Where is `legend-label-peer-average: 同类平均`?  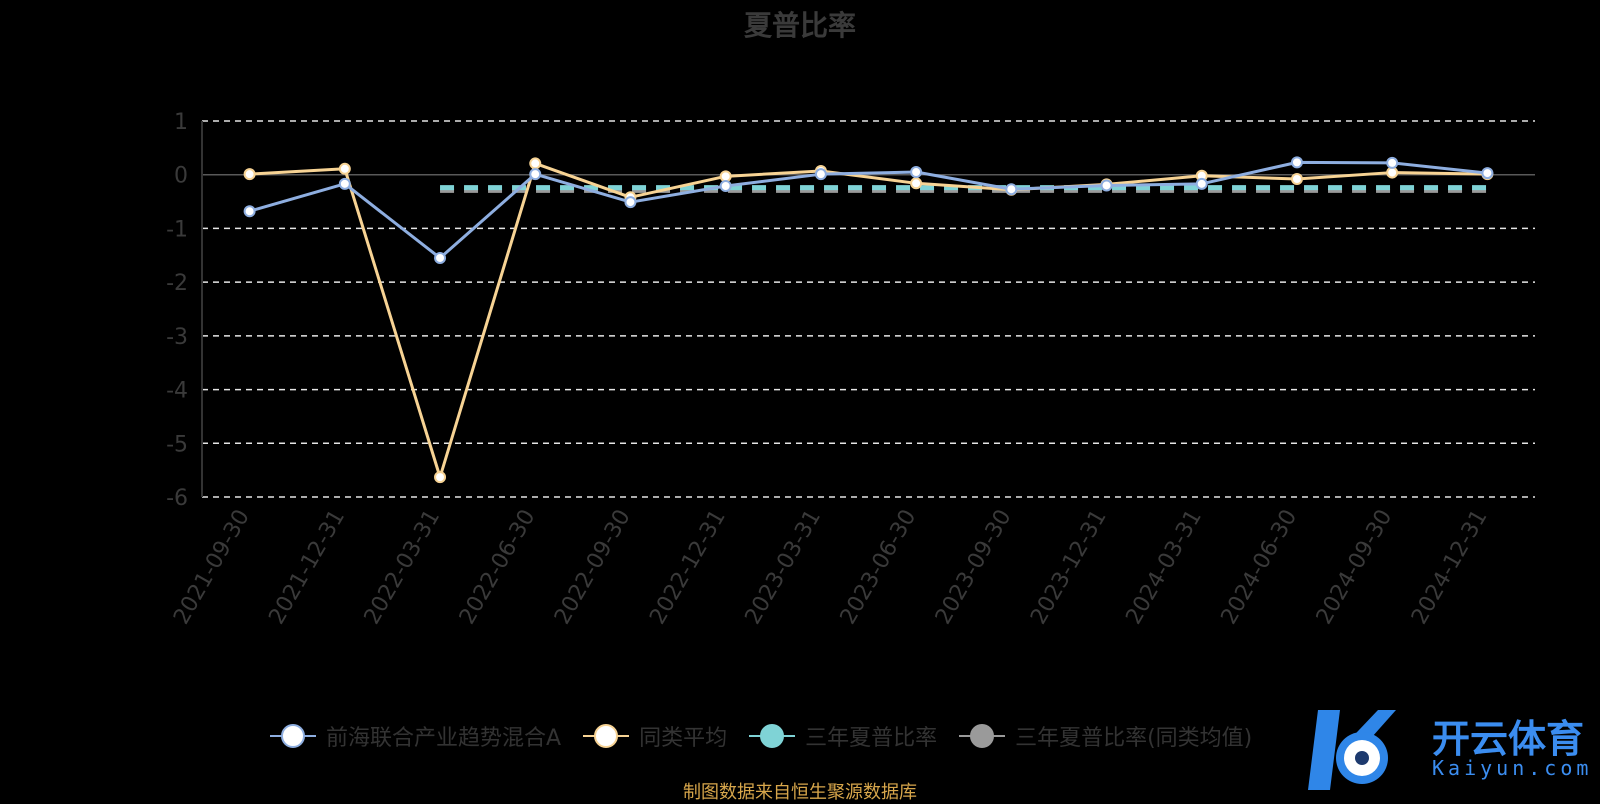 legend-label-peer-average: 同类平均 is located at coordinates (683, 738).